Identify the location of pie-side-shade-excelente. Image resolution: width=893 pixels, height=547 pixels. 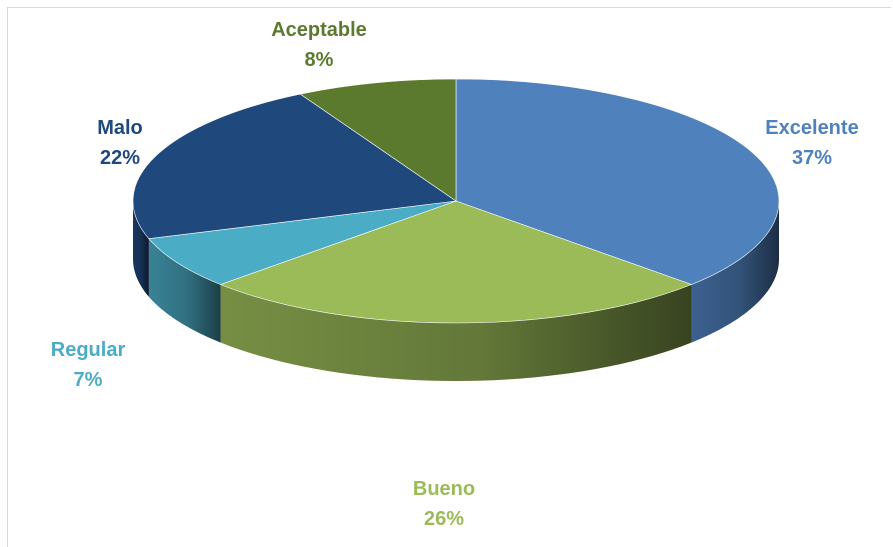
(735, 272).